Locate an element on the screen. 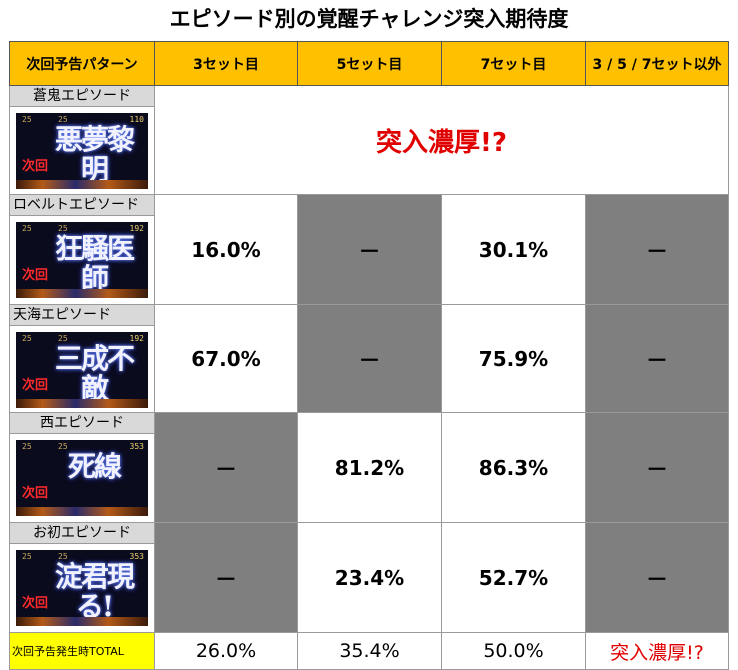 The width and height of the screenshot is (738, 670). pattern-name: ロベルトエピソード is located at coordinates (82, 205).